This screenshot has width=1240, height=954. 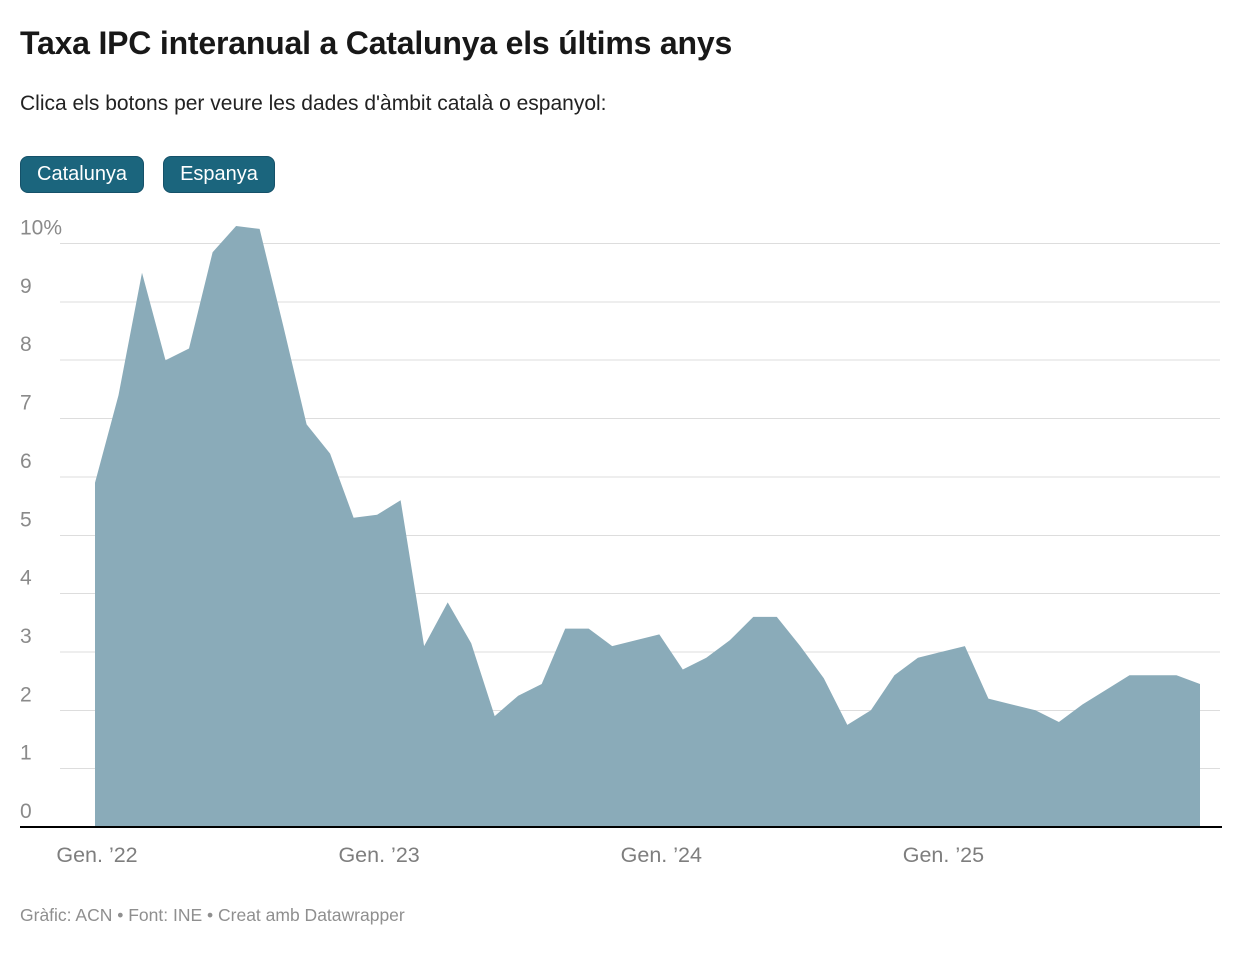 What do you see at coordinates (661, 855) in the screenshot?
I see `x-axis-tick-label: Gen. ’24` at bounding box center [661, 855].